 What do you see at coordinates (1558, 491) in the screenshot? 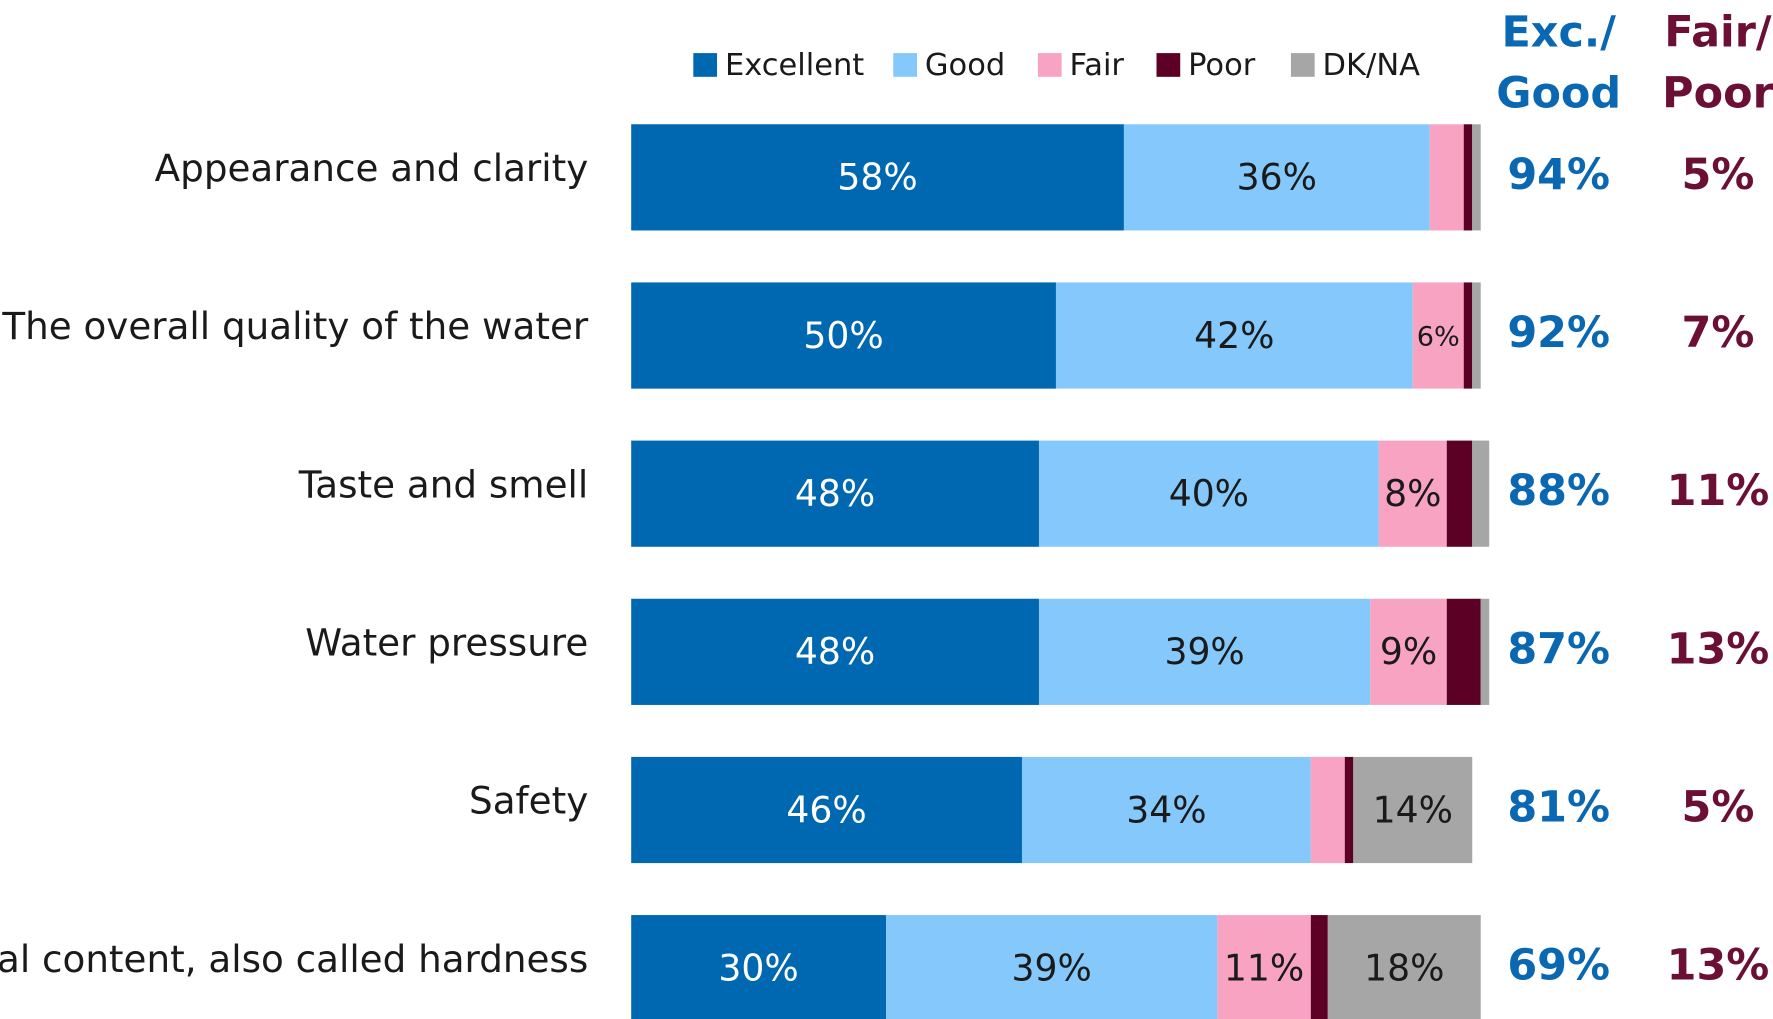
I see `summary-value: 88%` at bounding box center [1558, 491].